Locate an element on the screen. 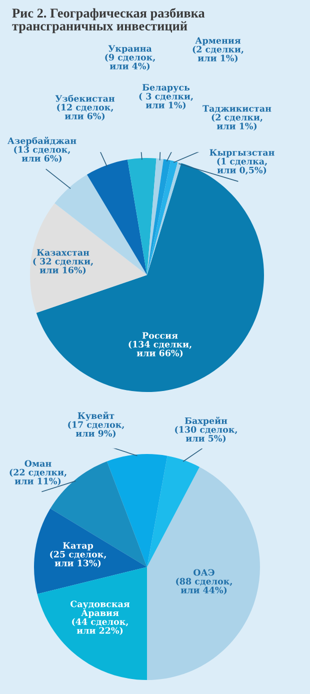 This screenshot has height=694, width=310. data-label: (9 сделок, или 4%) is located at coordinates (130, 62).